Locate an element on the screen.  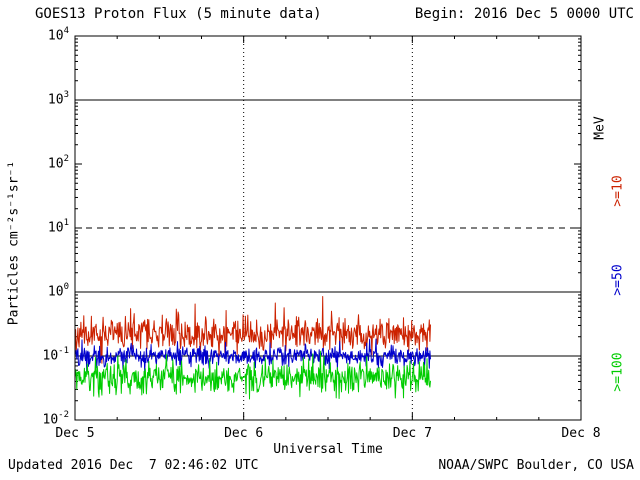
y-tick-label: 10² is located at coordinates (58, 163).